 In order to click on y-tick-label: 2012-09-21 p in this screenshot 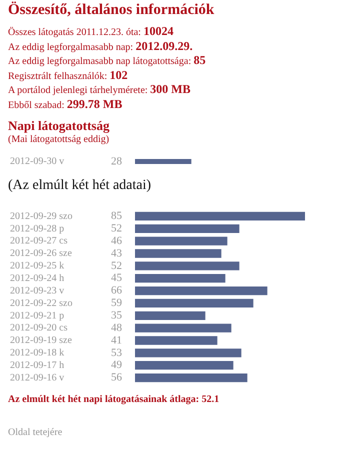, I will do `click(37, 316)`.